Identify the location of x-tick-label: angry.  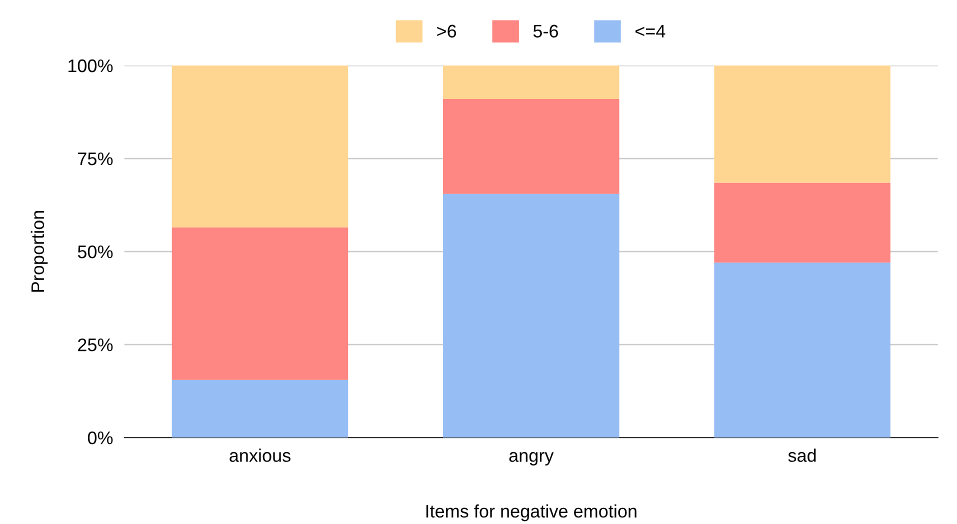
(531, 459).